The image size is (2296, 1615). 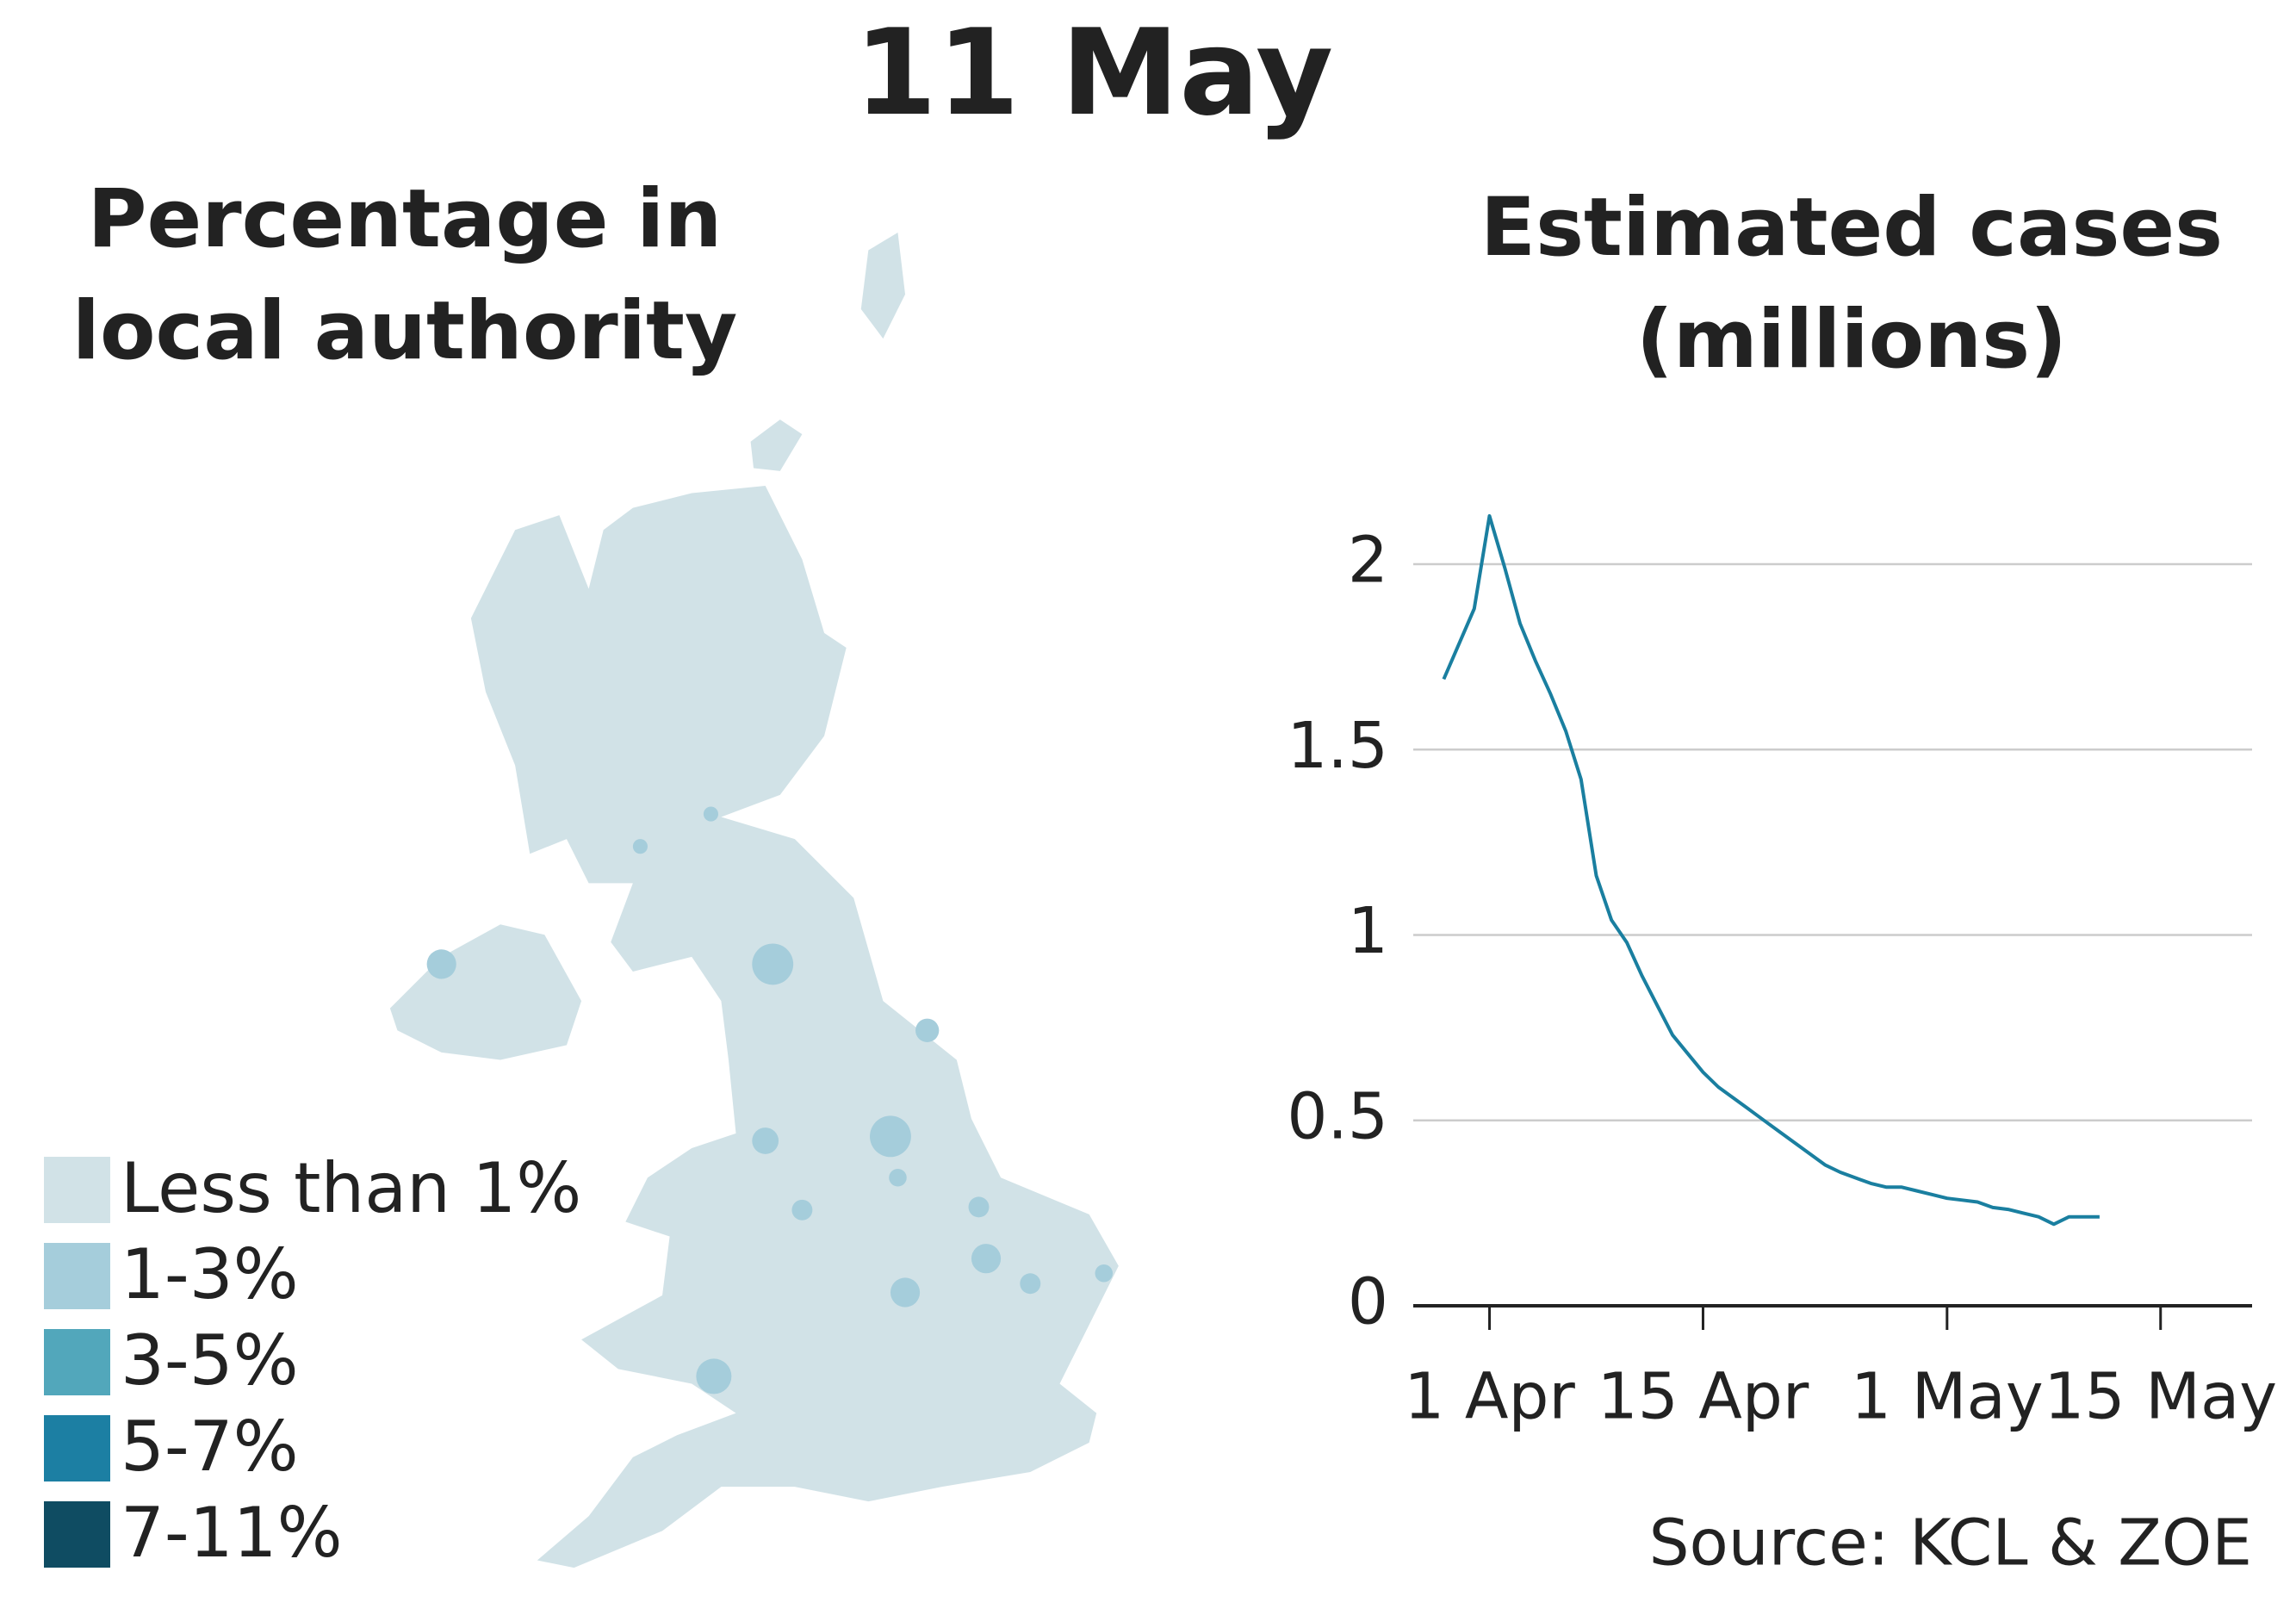 What do you see at coordinates (1368, 561) in the screenshot?
I see `y-tick-label: 2` at bounding box center [1368, 561].